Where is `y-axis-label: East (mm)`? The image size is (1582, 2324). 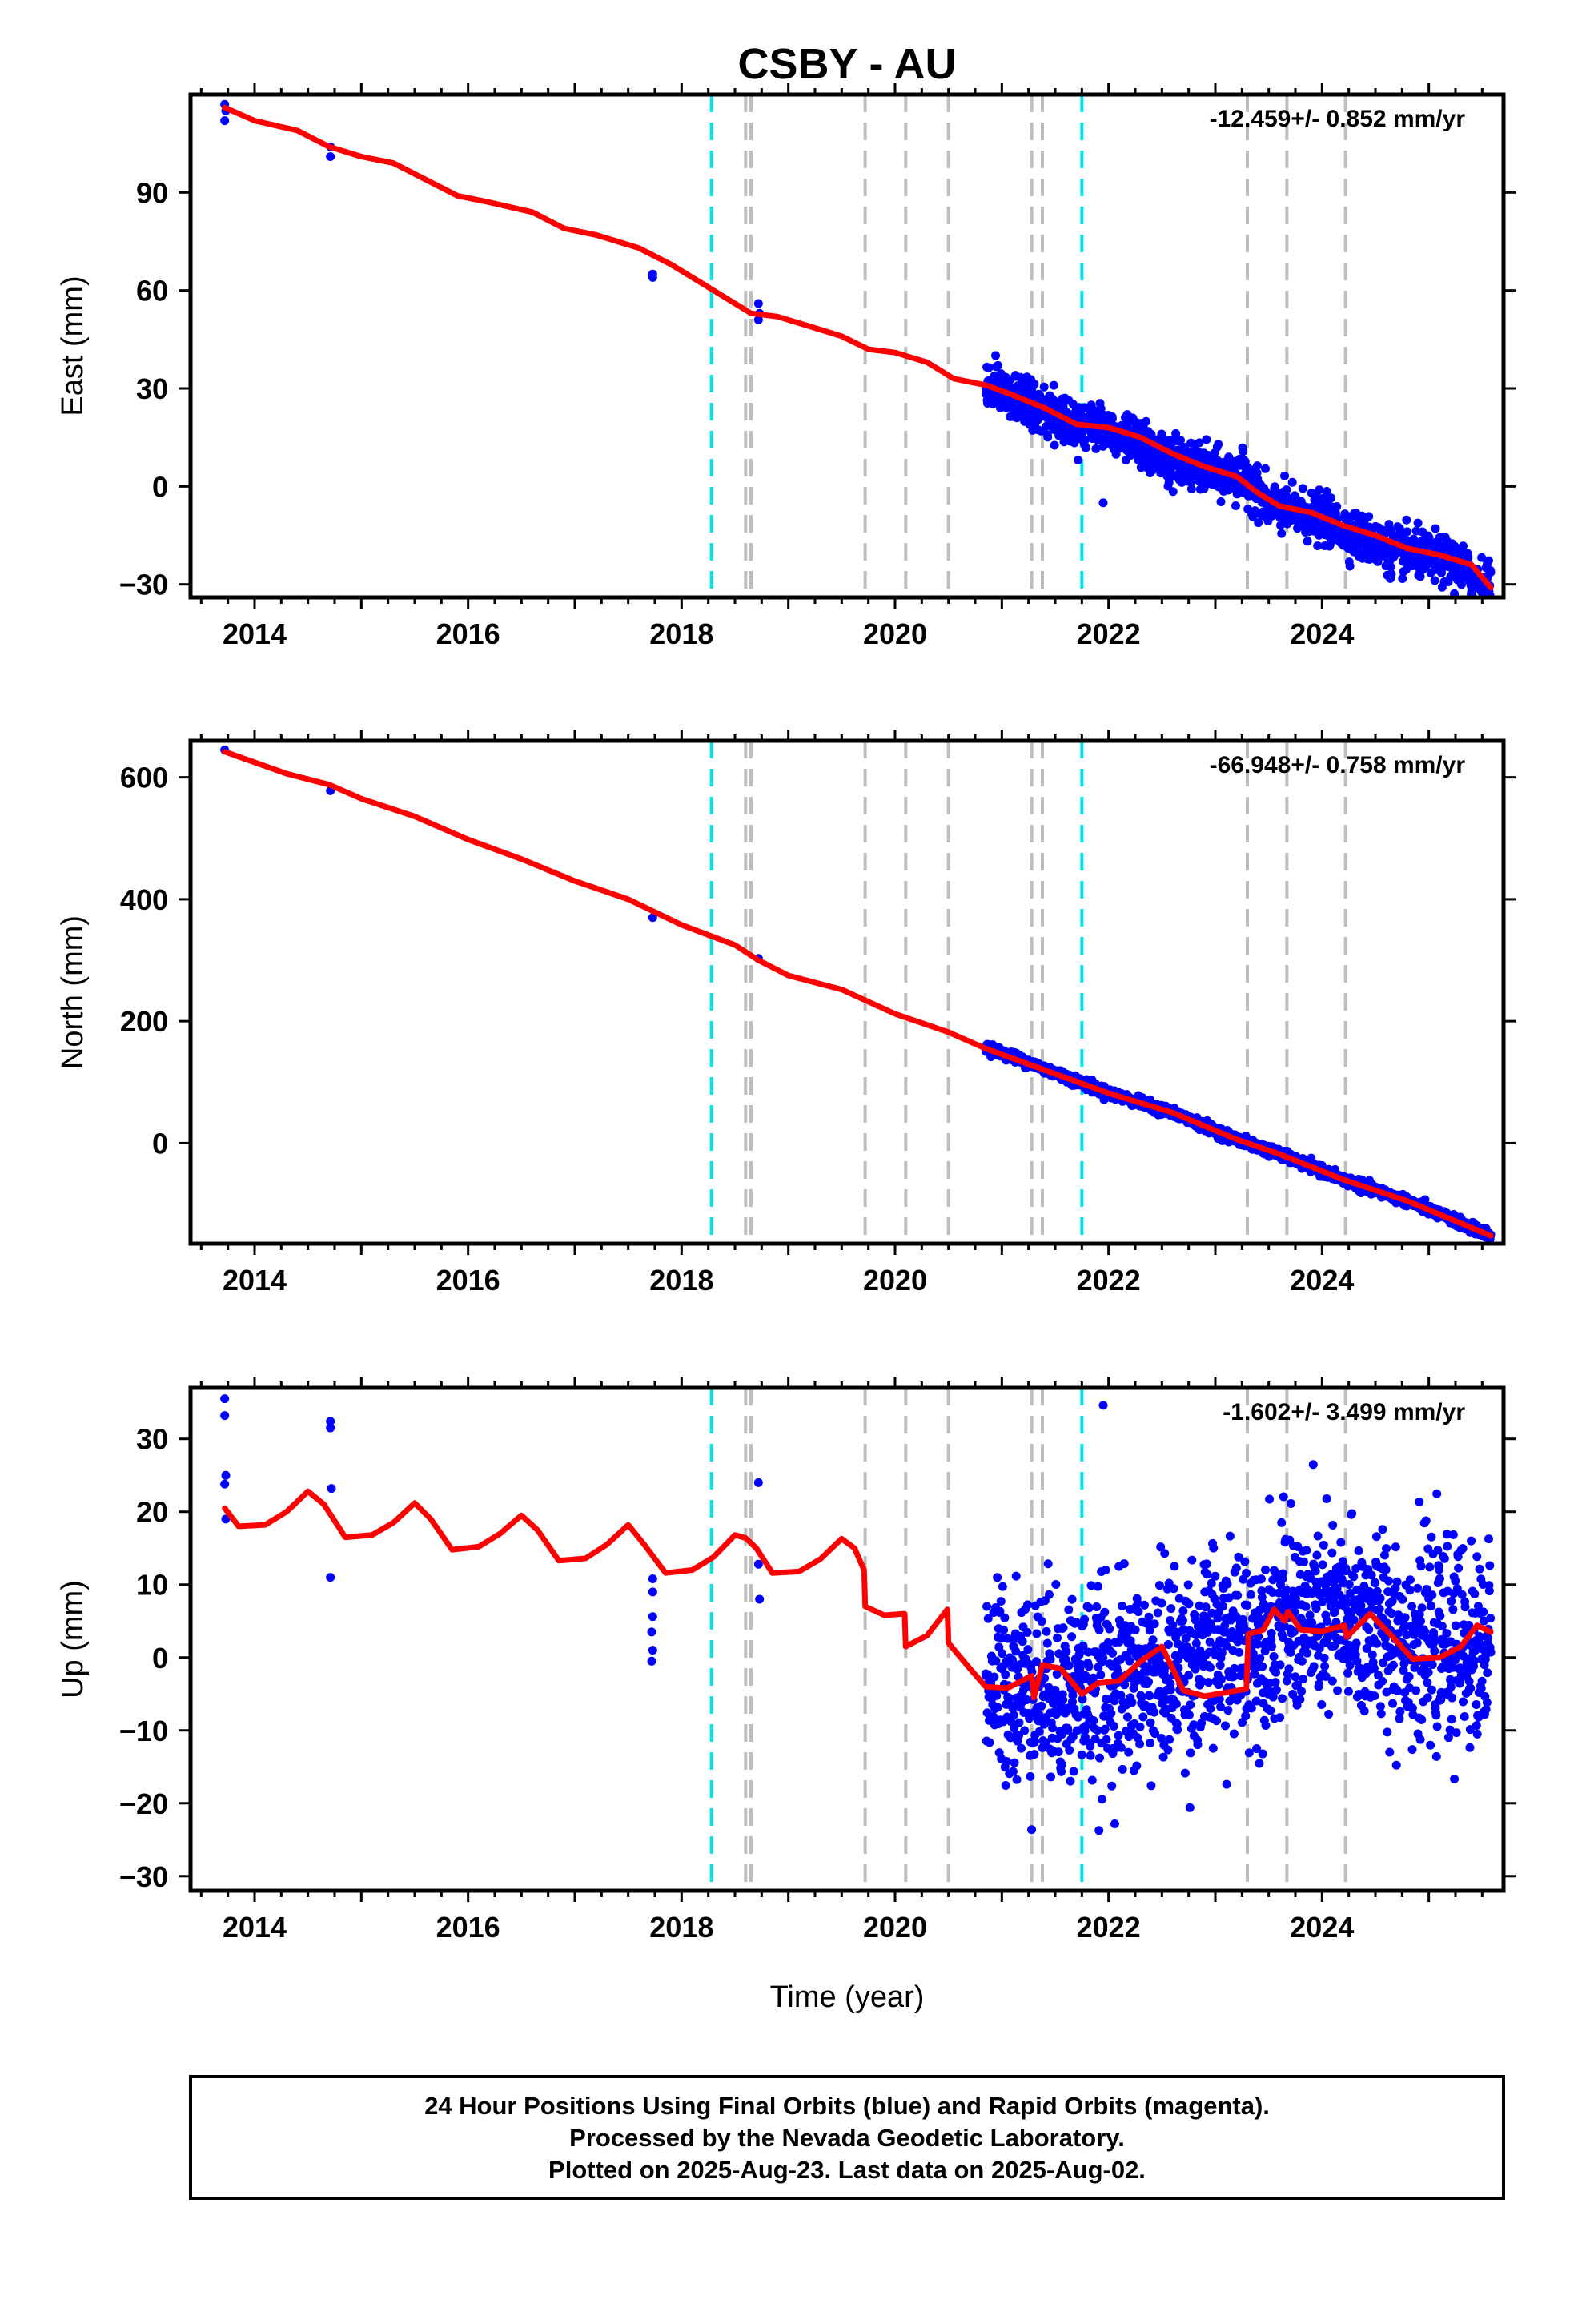 y-axis-label: East (mm) is located at coordinates (73, 345).